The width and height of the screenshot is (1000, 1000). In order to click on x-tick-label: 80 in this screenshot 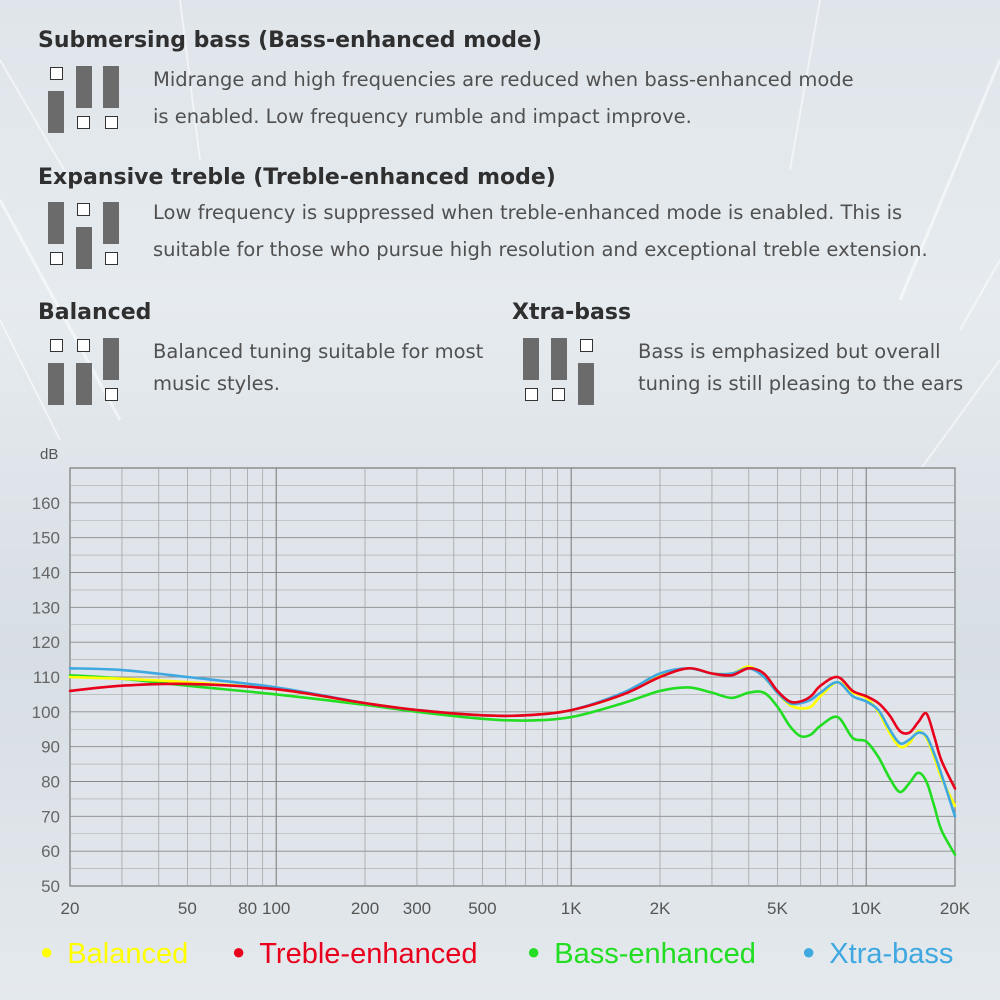, I will do `click(247, 908)`.